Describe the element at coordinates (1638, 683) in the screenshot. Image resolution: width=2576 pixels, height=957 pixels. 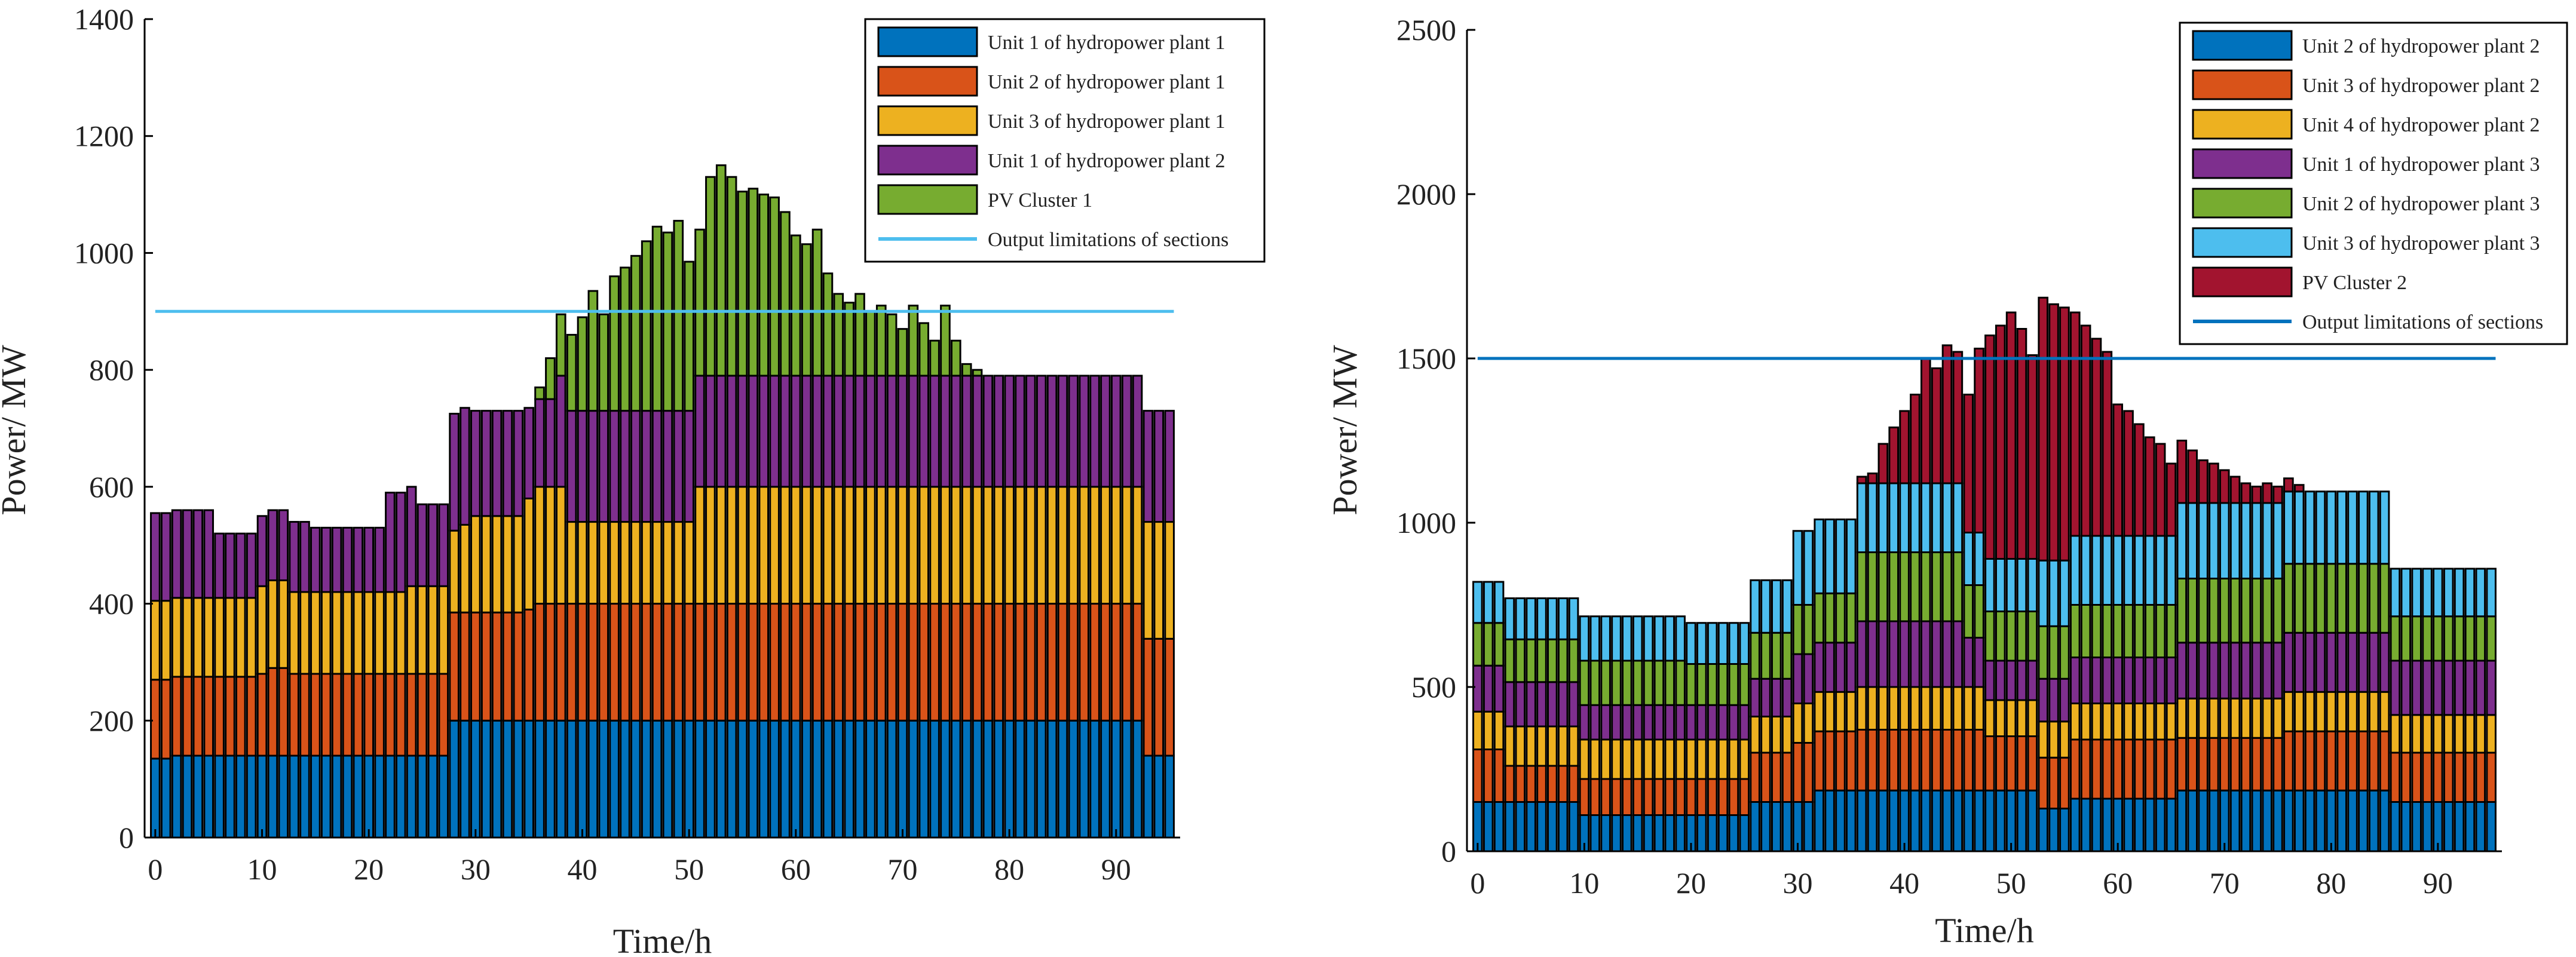
I see `bar-s5-t15` at that location.